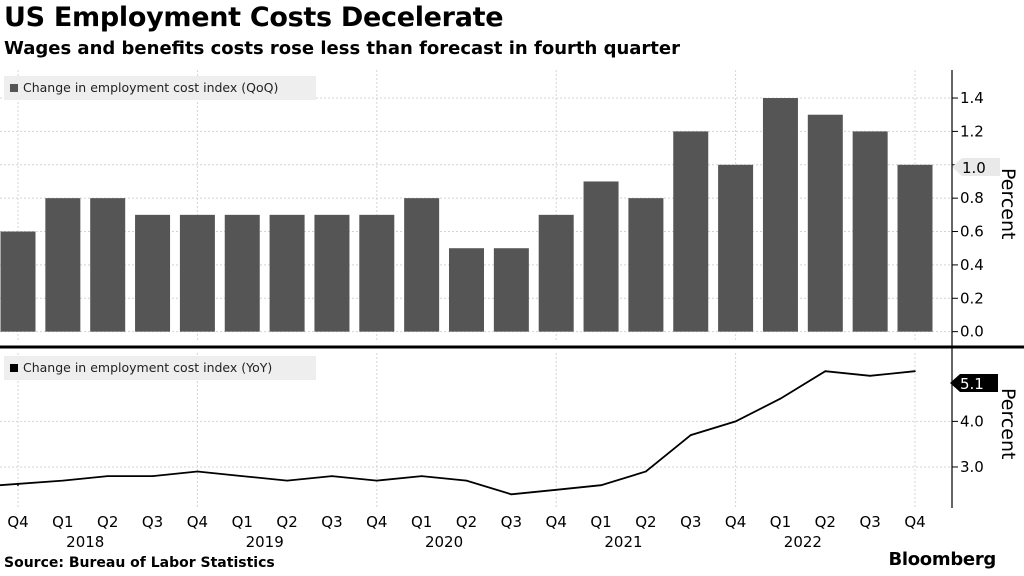 The height and width of the screenshot is (576, 1024). I want to click on yoy-last-value-tag, so click(974, 383).